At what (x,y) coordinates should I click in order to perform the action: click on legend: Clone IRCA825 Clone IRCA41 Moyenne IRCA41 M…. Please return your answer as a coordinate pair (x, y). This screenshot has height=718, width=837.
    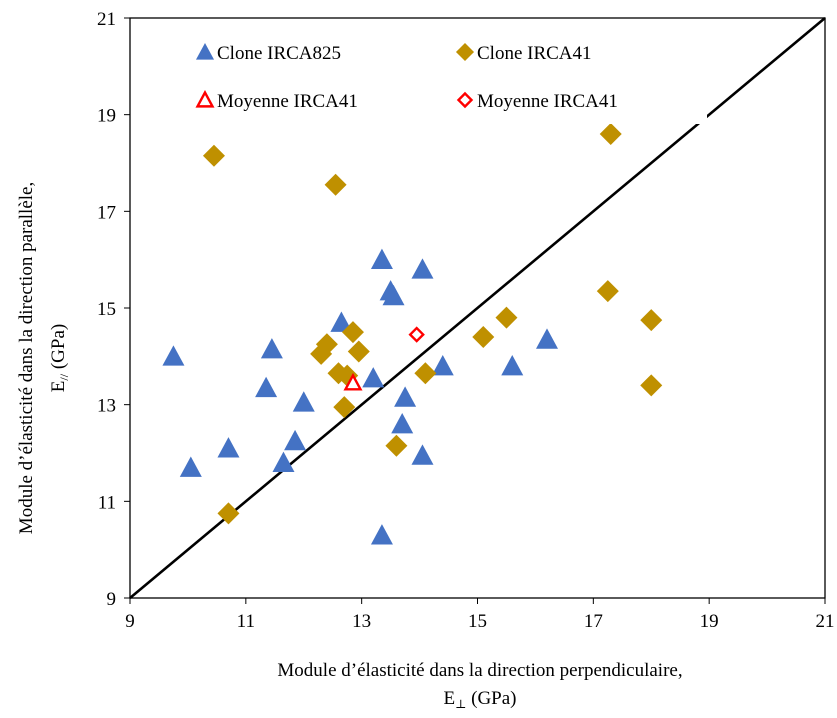
    Looking at the image, I should click on (445, 76).